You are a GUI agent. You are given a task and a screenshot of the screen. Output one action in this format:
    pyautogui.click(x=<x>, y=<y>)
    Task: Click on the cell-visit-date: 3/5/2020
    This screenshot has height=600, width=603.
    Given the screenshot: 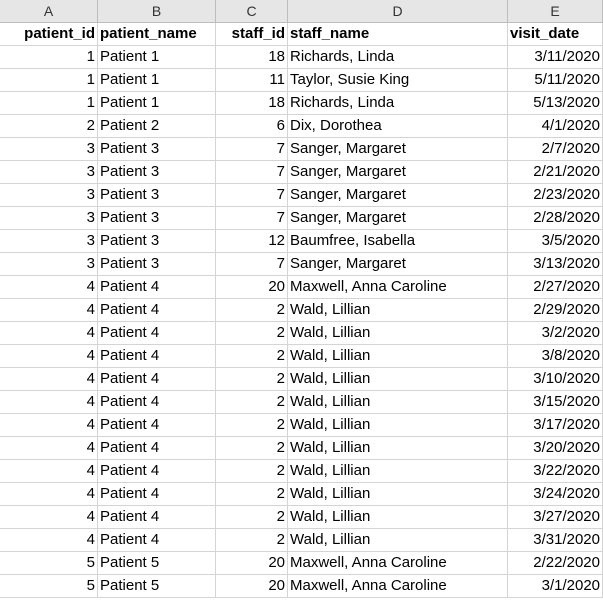 What is the action you would take?
    pyautogui.click(x=555, y=241)
    